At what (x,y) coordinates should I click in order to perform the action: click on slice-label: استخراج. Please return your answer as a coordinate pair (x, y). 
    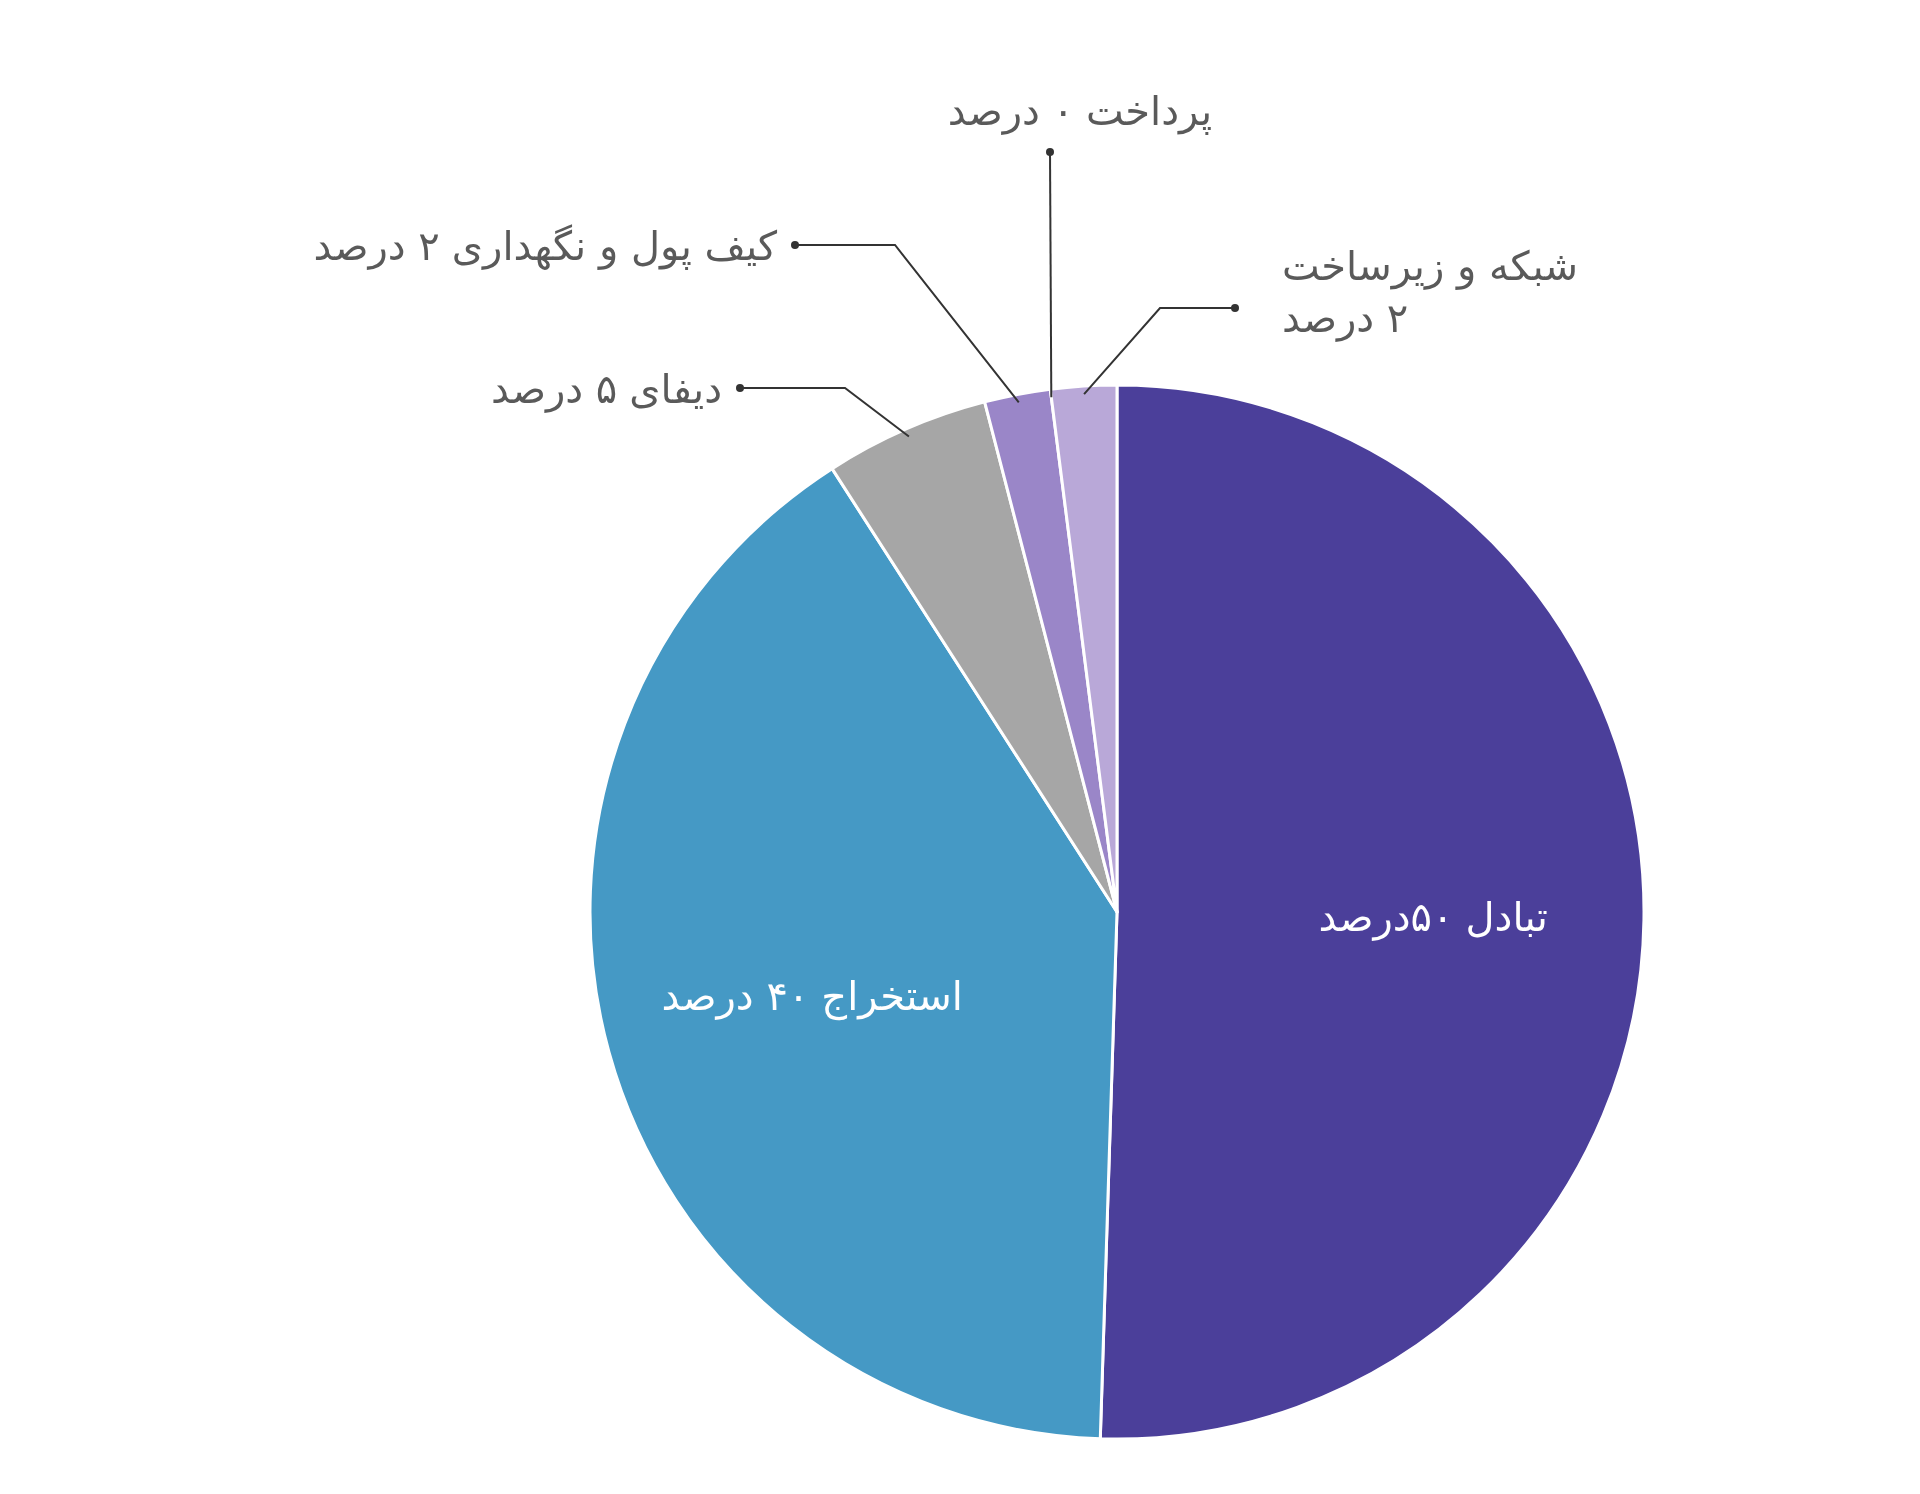
    Looking at the image, I should click on (892, 997).